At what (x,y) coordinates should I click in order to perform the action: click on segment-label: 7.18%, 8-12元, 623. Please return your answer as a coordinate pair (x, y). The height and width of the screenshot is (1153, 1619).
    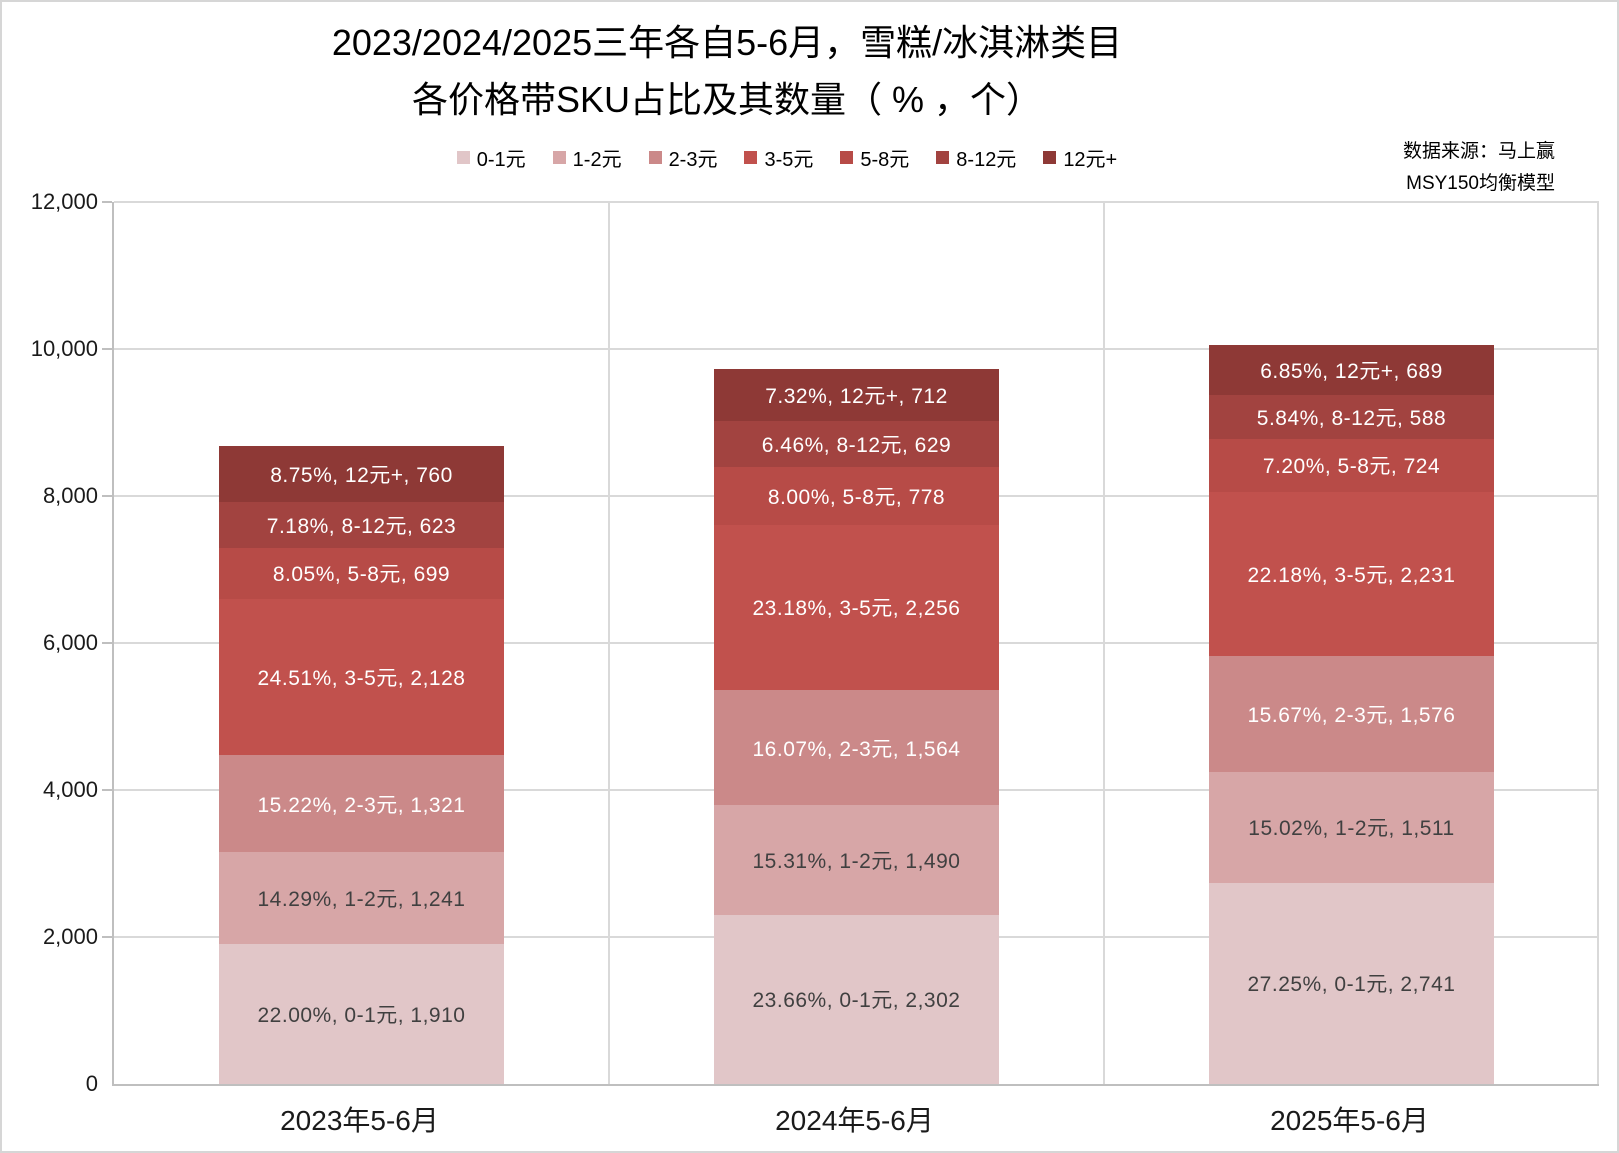
    Looking at the image, I should click on (361, 526).